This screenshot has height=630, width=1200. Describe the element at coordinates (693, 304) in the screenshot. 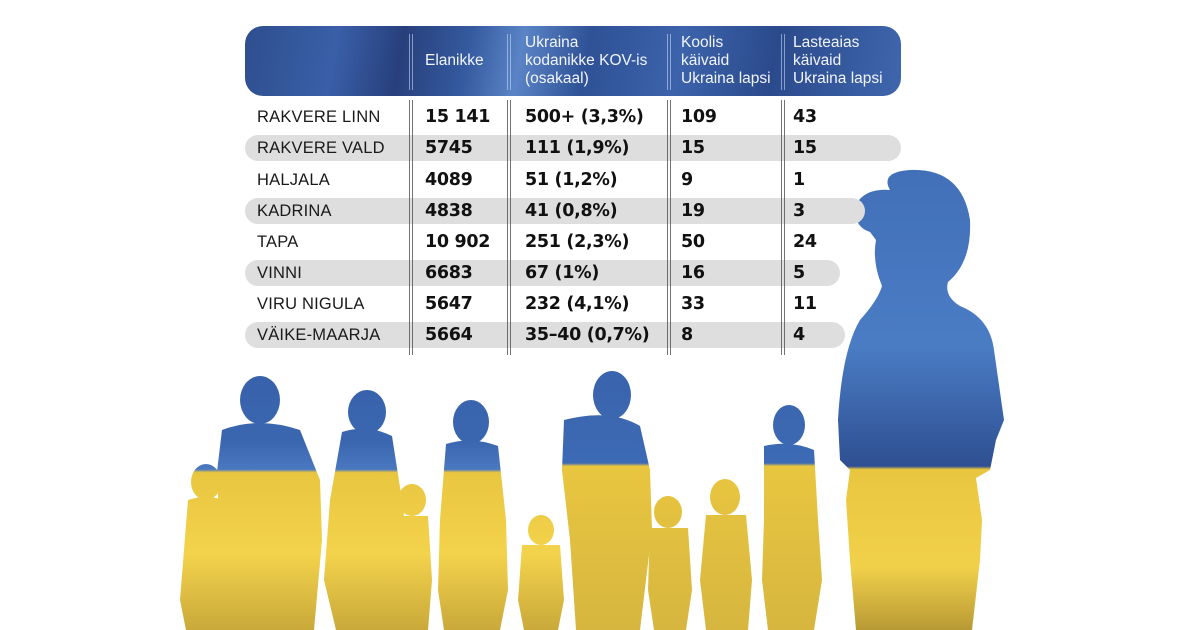

I see `school-children-value: 33` at that location.